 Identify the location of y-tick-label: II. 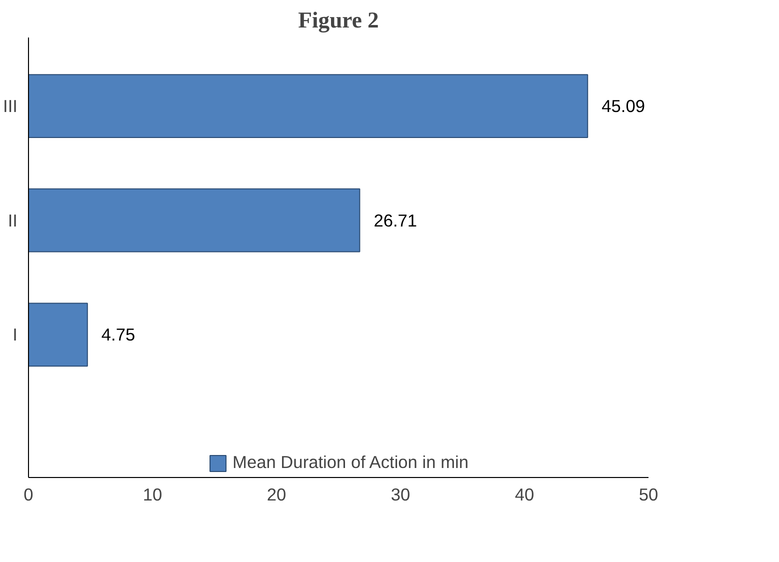
(13, 220).